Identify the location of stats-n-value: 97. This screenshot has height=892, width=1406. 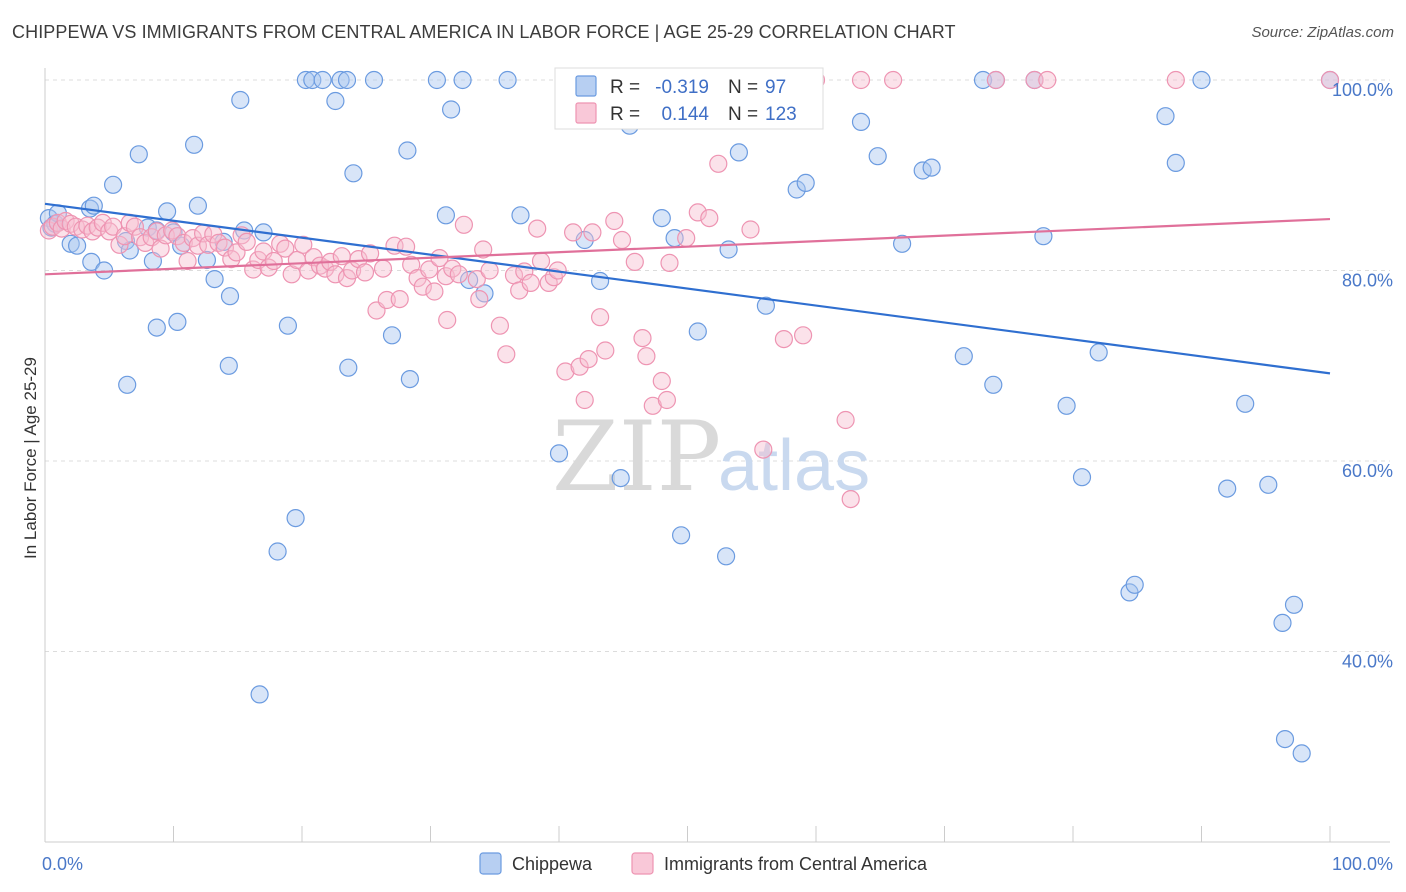
(775, 87).